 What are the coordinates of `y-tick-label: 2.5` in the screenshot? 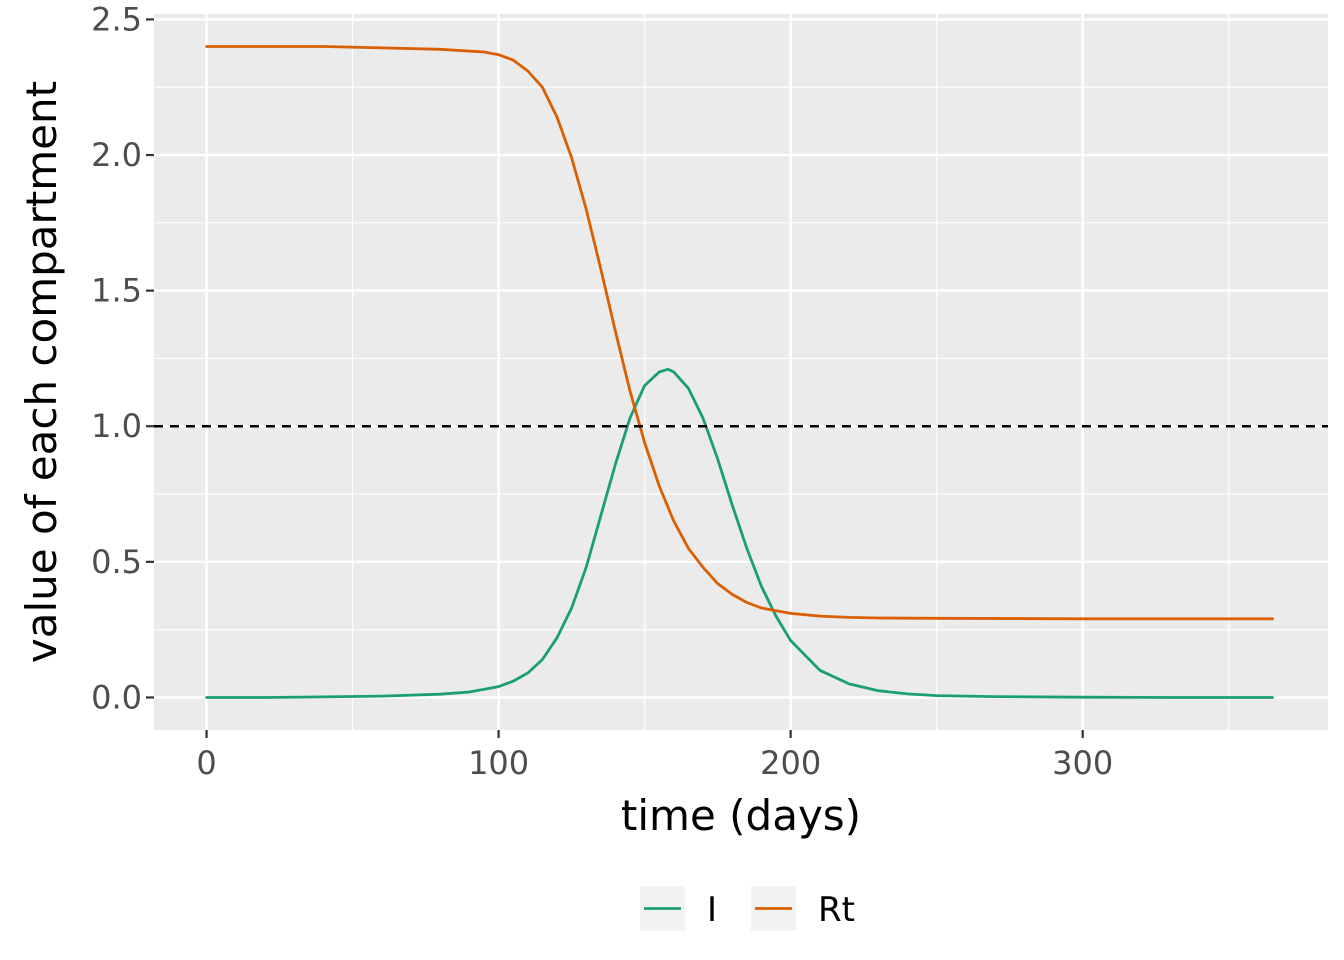 It's located at (116, 19).